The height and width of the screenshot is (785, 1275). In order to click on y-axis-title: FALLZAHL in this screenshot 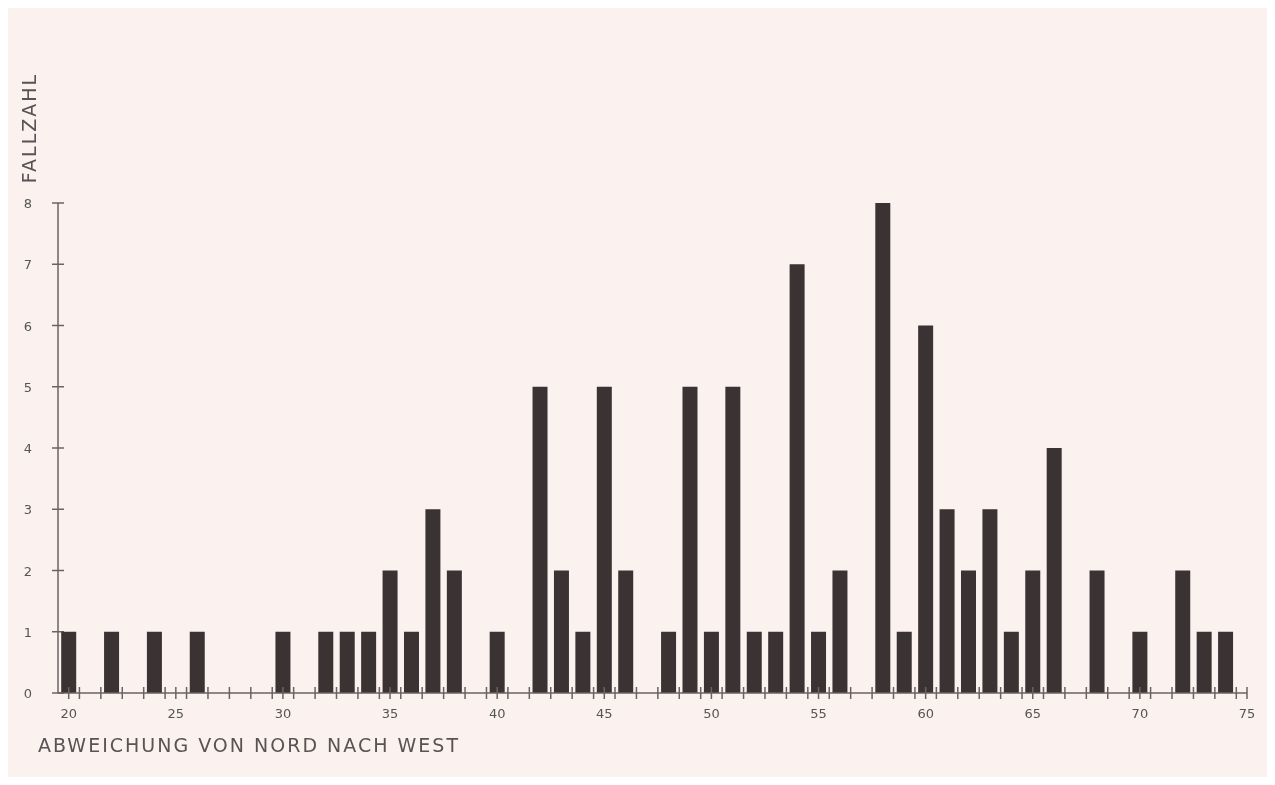, I will do `click(29, 128)`.